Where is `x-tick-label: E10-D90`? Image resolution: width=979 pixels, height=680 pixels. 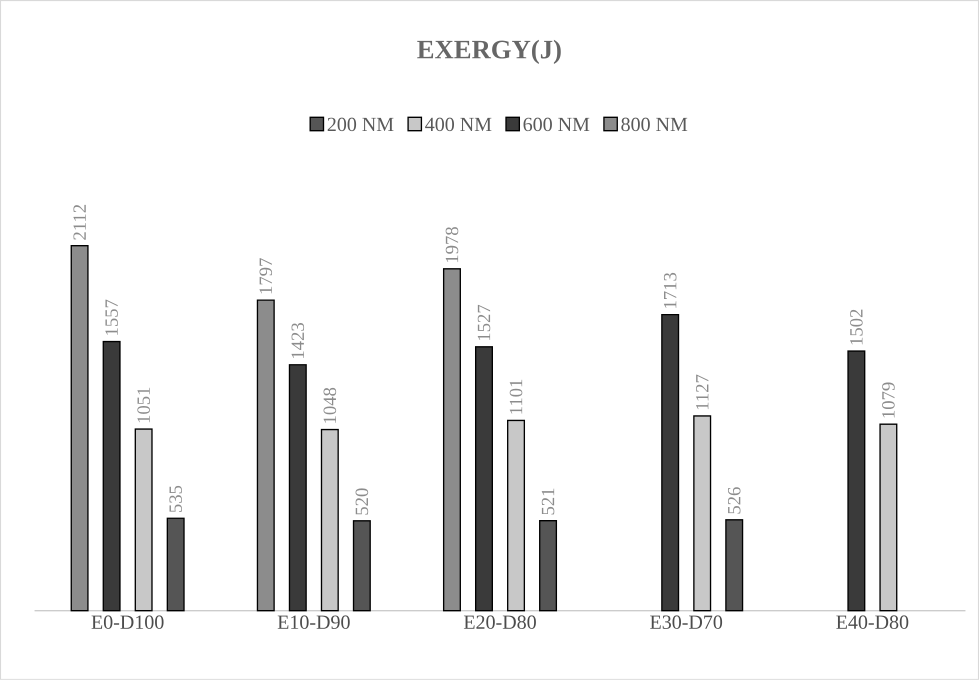
x-tick-label: E10-D90 is located at coordinates (314, 622).